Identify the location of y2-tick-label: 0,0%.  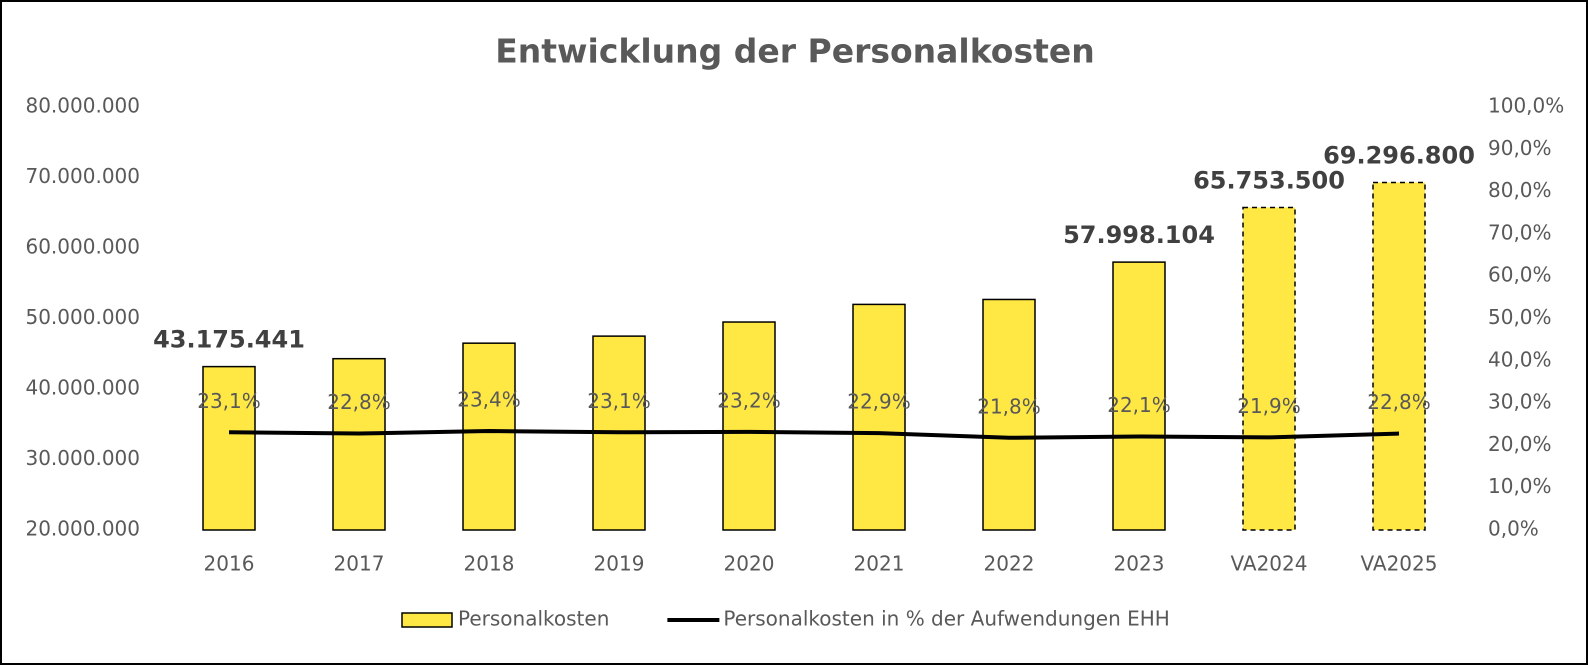
(1513, 529).